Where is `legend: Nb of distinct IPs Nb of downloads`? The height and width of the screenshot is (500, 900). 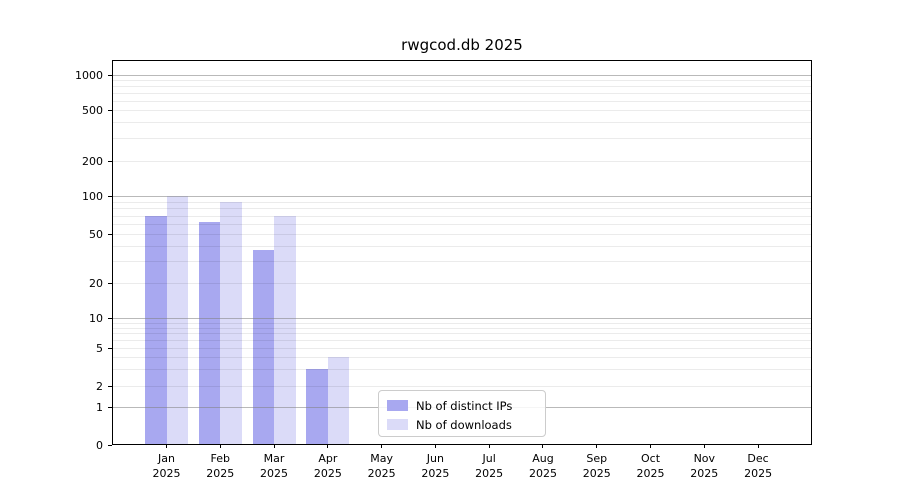 legend: Nb of distinct IPs Nb of downloads is located at coordinates (462, 413).